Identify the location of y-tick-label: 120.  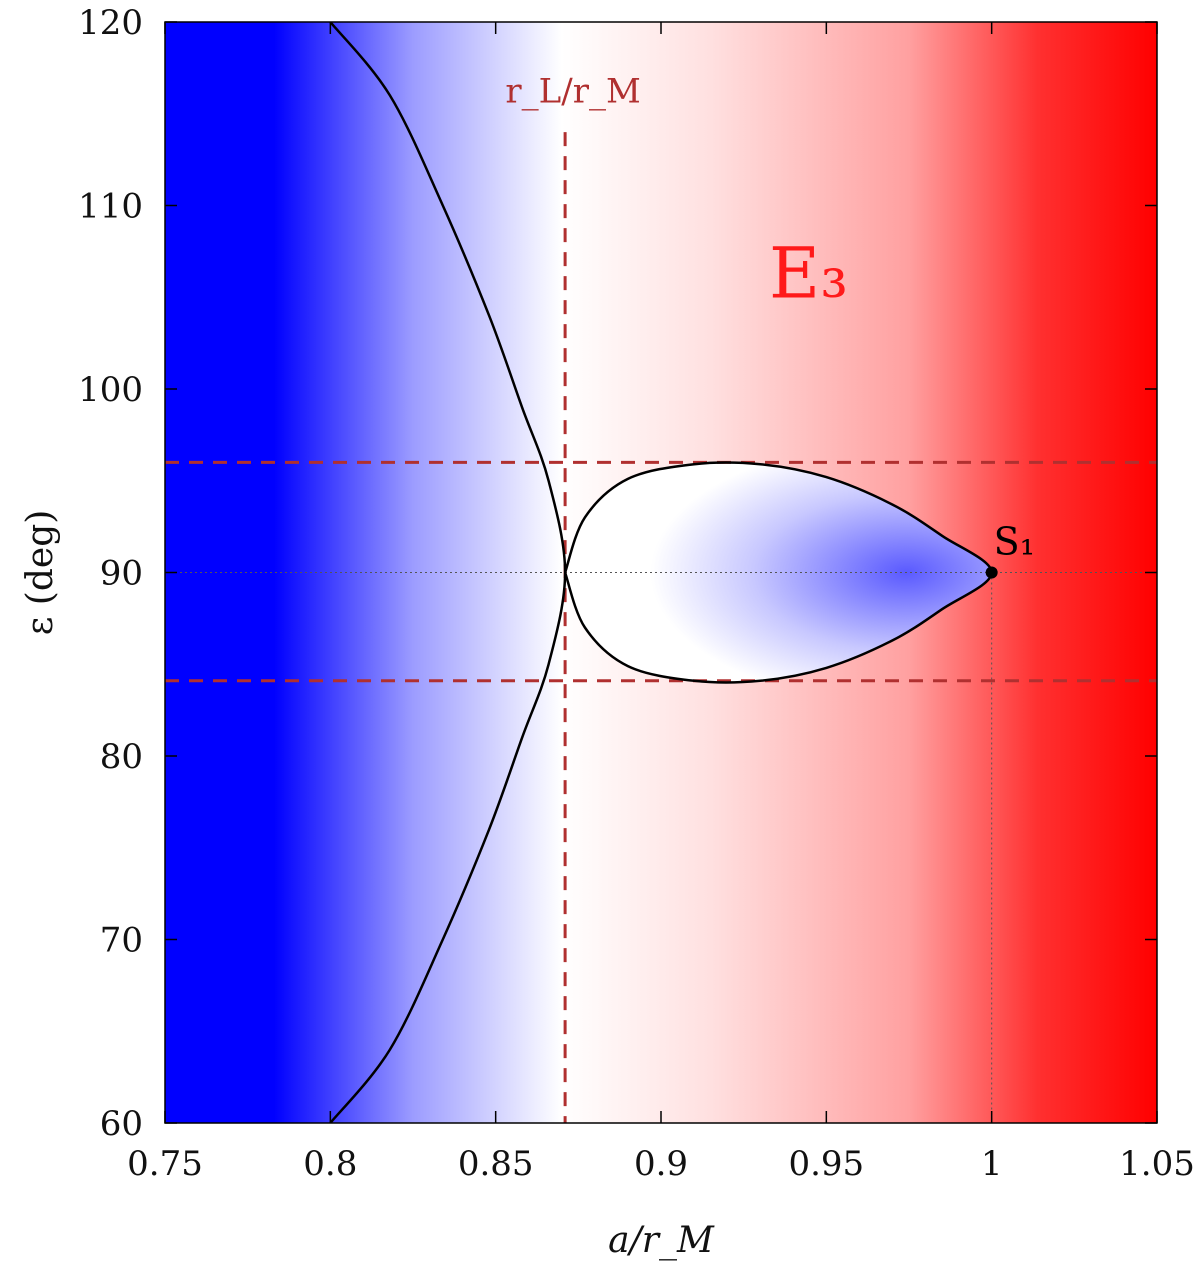
(110, 23).